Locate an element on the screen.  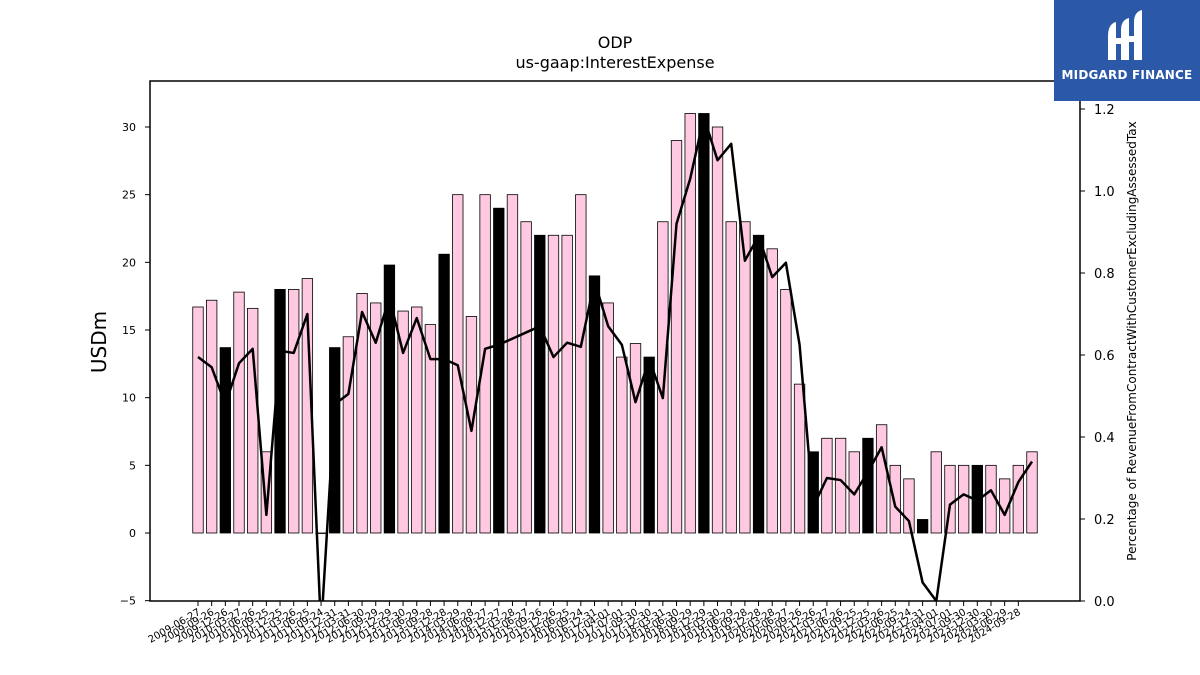
y2-tick-label: 0.2 is located at coordinates (1104, 520).